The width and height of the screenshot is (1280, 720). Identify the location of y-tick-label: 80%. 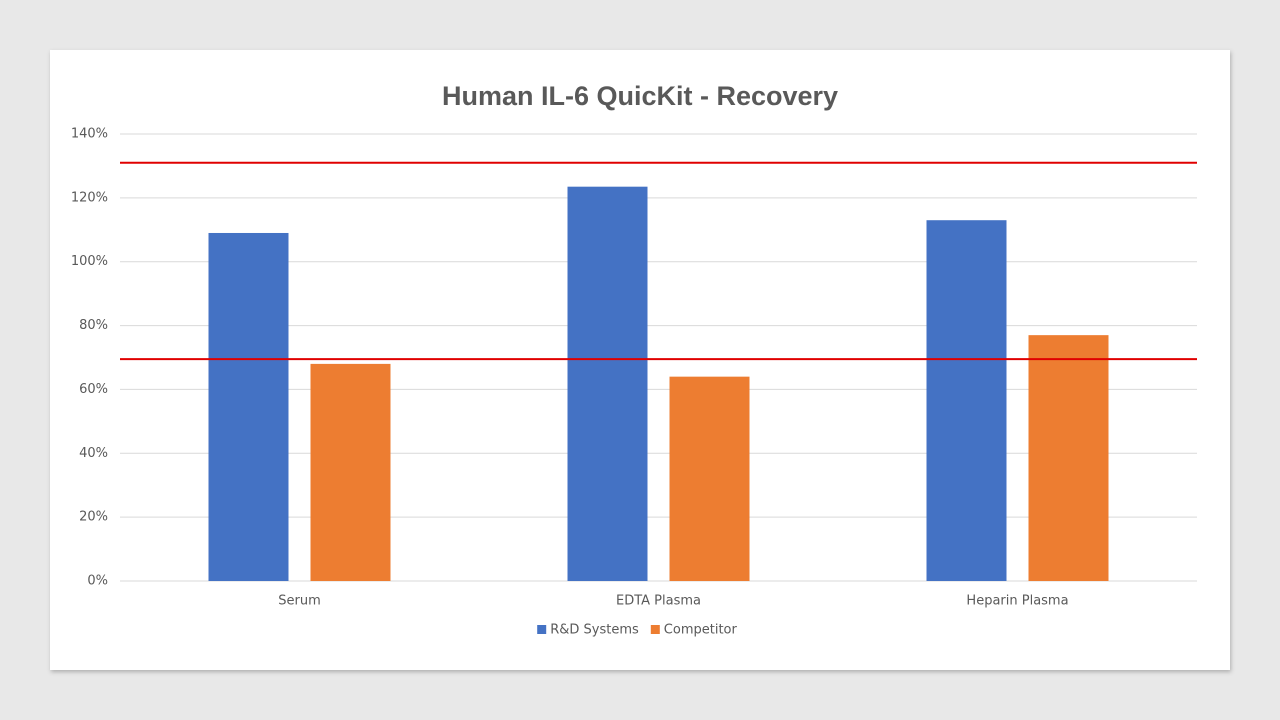
(93, 325).